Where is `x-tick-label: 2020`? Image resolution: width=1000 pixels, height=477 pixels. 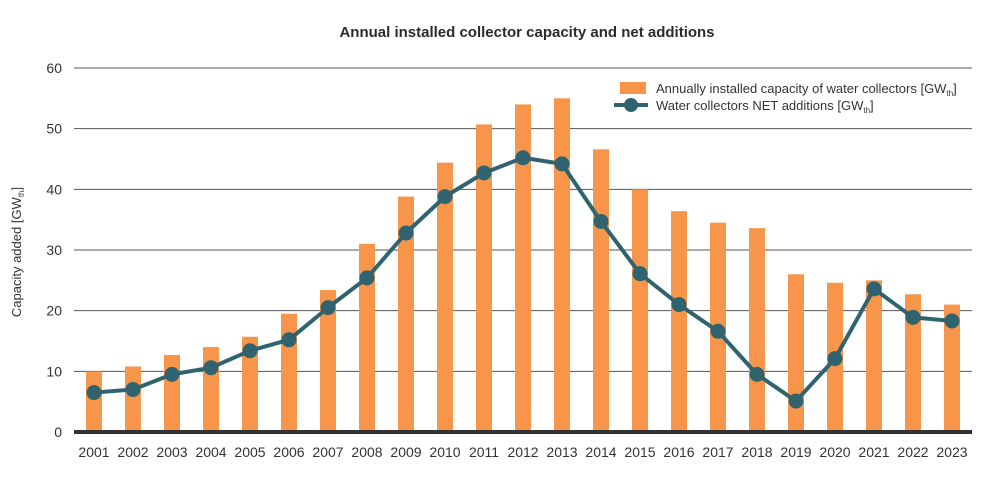
x-tick-label: 2020 is located at coordinates (834, 452).